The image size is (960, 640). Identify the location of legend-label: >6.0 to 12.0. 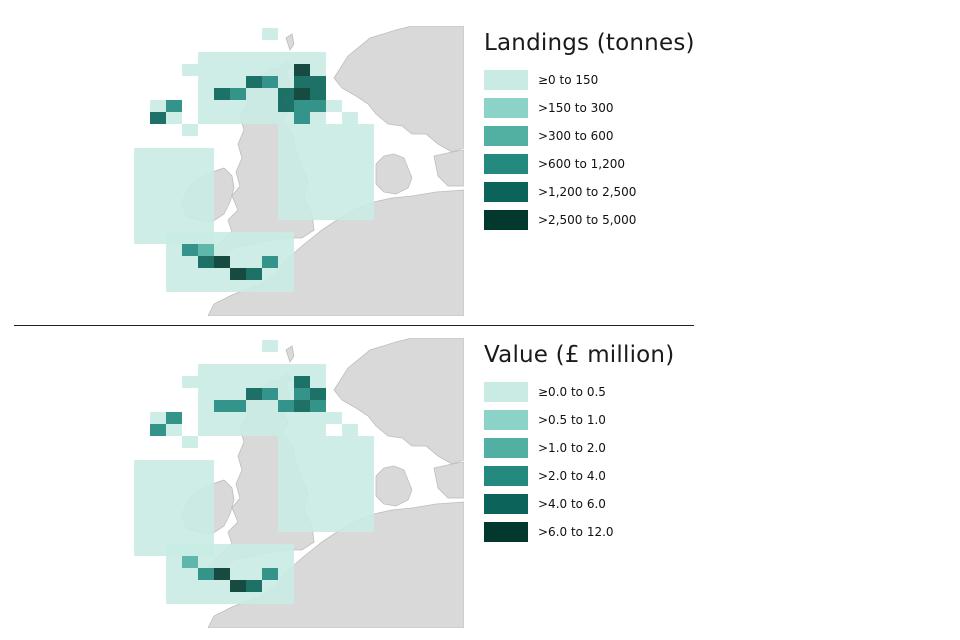
(576, 532).